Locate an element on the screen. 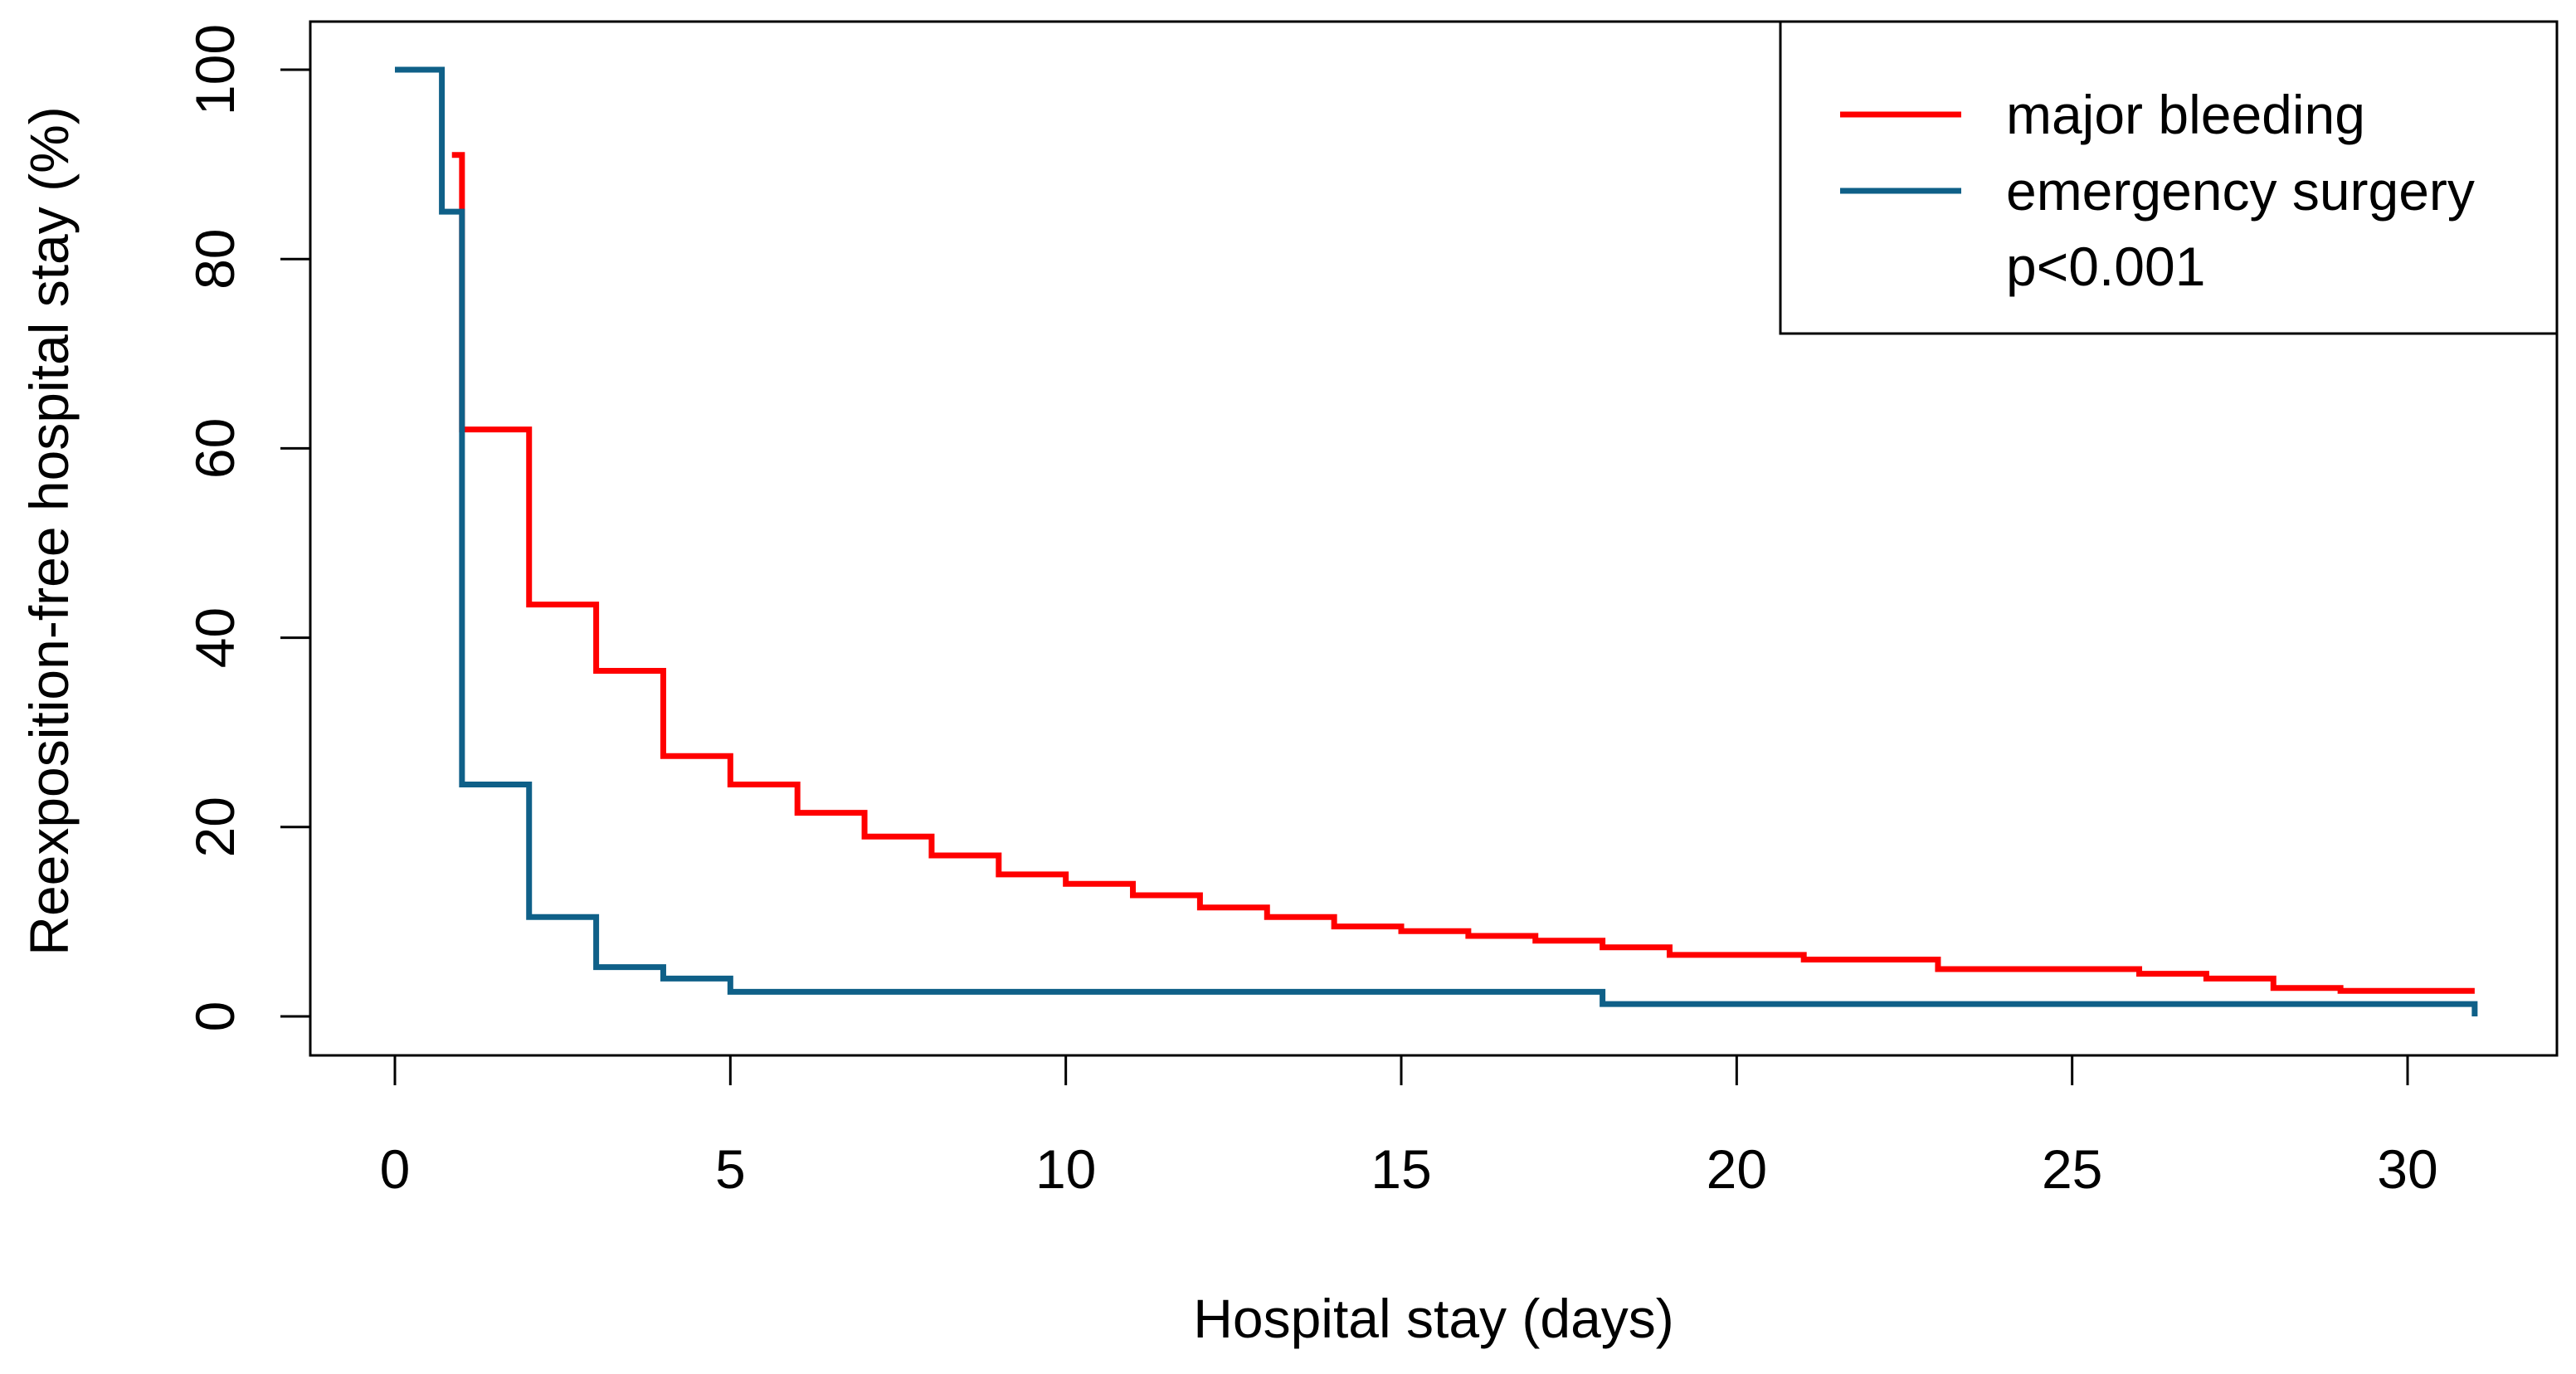  x-tick-label: 10 is located at coordinates (1065, 1169).